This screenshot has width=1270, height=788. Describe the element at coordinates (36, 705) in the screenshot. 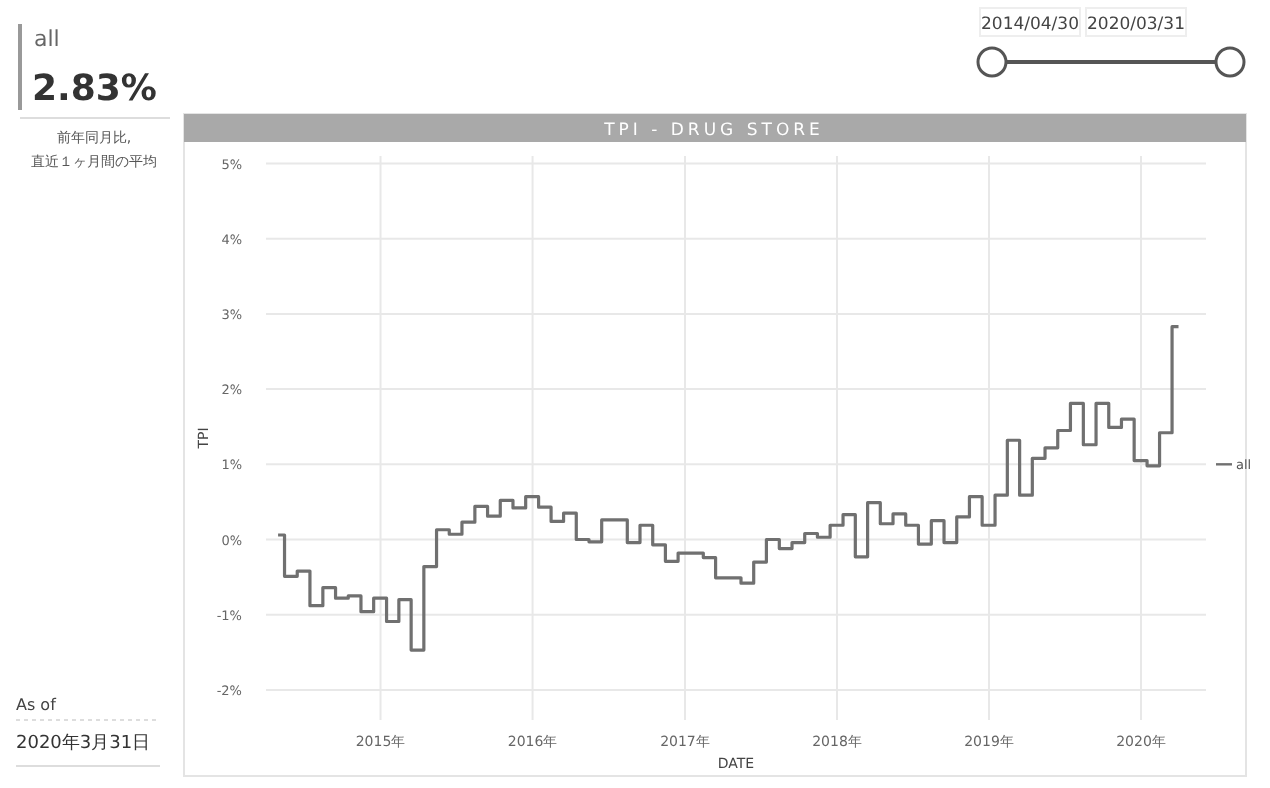

I see `text: As of` at that location.